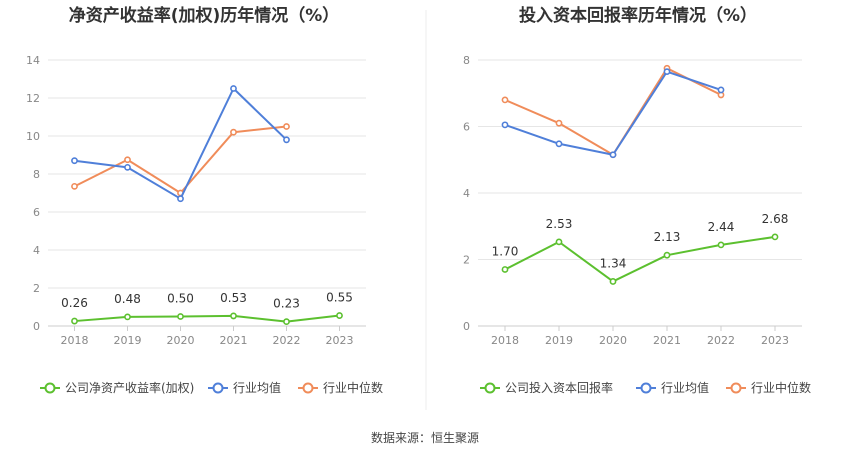 This screenshot has width=850, height=459. What do you see at coordinates (33, 98) in the screenshot?
I see `y-tick-label: 12` at bounding box center [33, 98].